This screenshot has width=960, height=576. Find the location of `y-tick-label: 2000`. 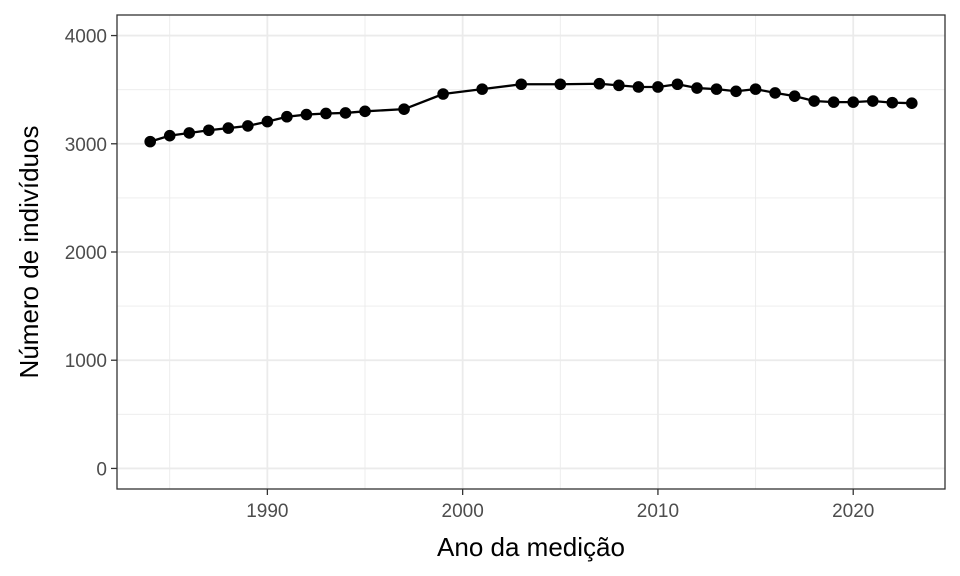

y-tick-label: 2000 is located at coordinates (86, 253).